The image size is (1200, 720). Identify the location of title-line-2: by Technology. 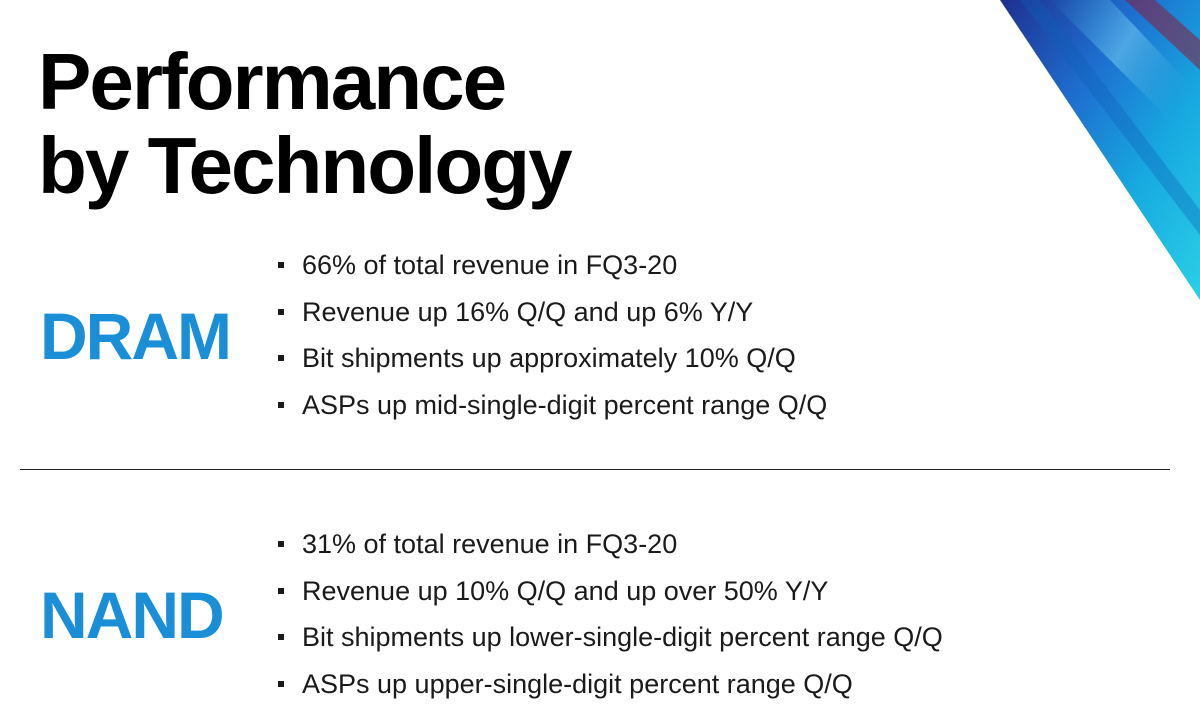
(305, 165).